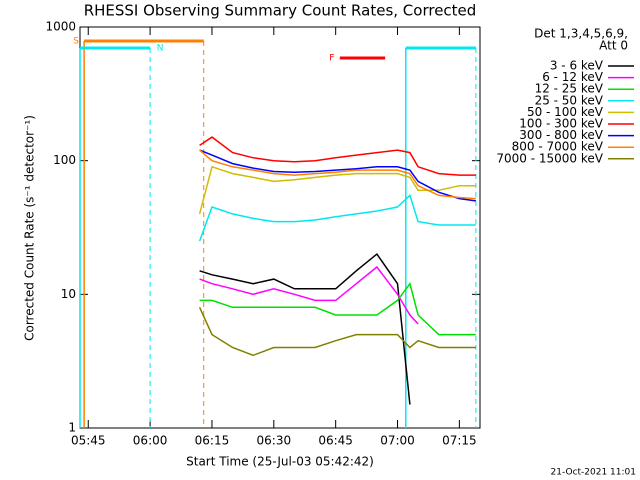  Describe the element at coordinates (68, 294) in the screenshot. I see `y-tick-label: 10` at that location.